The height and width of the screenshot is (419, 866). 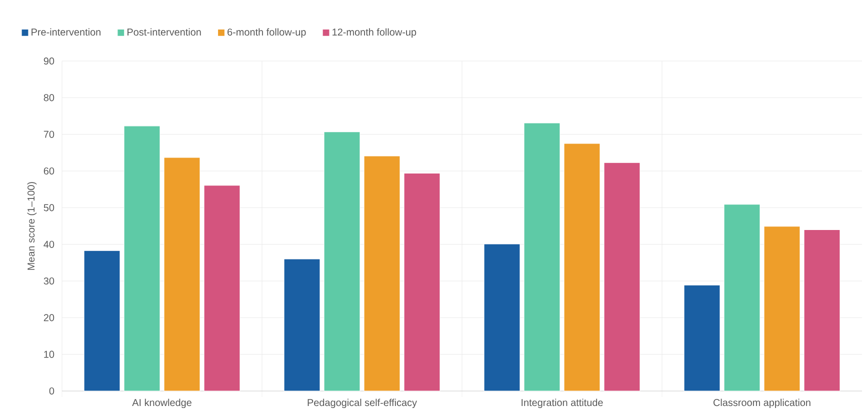 What do you see at coordinates (762, 403) in the screenshot?
I see `x-tick-label: Classroom application` at bounding box center [762, 403].